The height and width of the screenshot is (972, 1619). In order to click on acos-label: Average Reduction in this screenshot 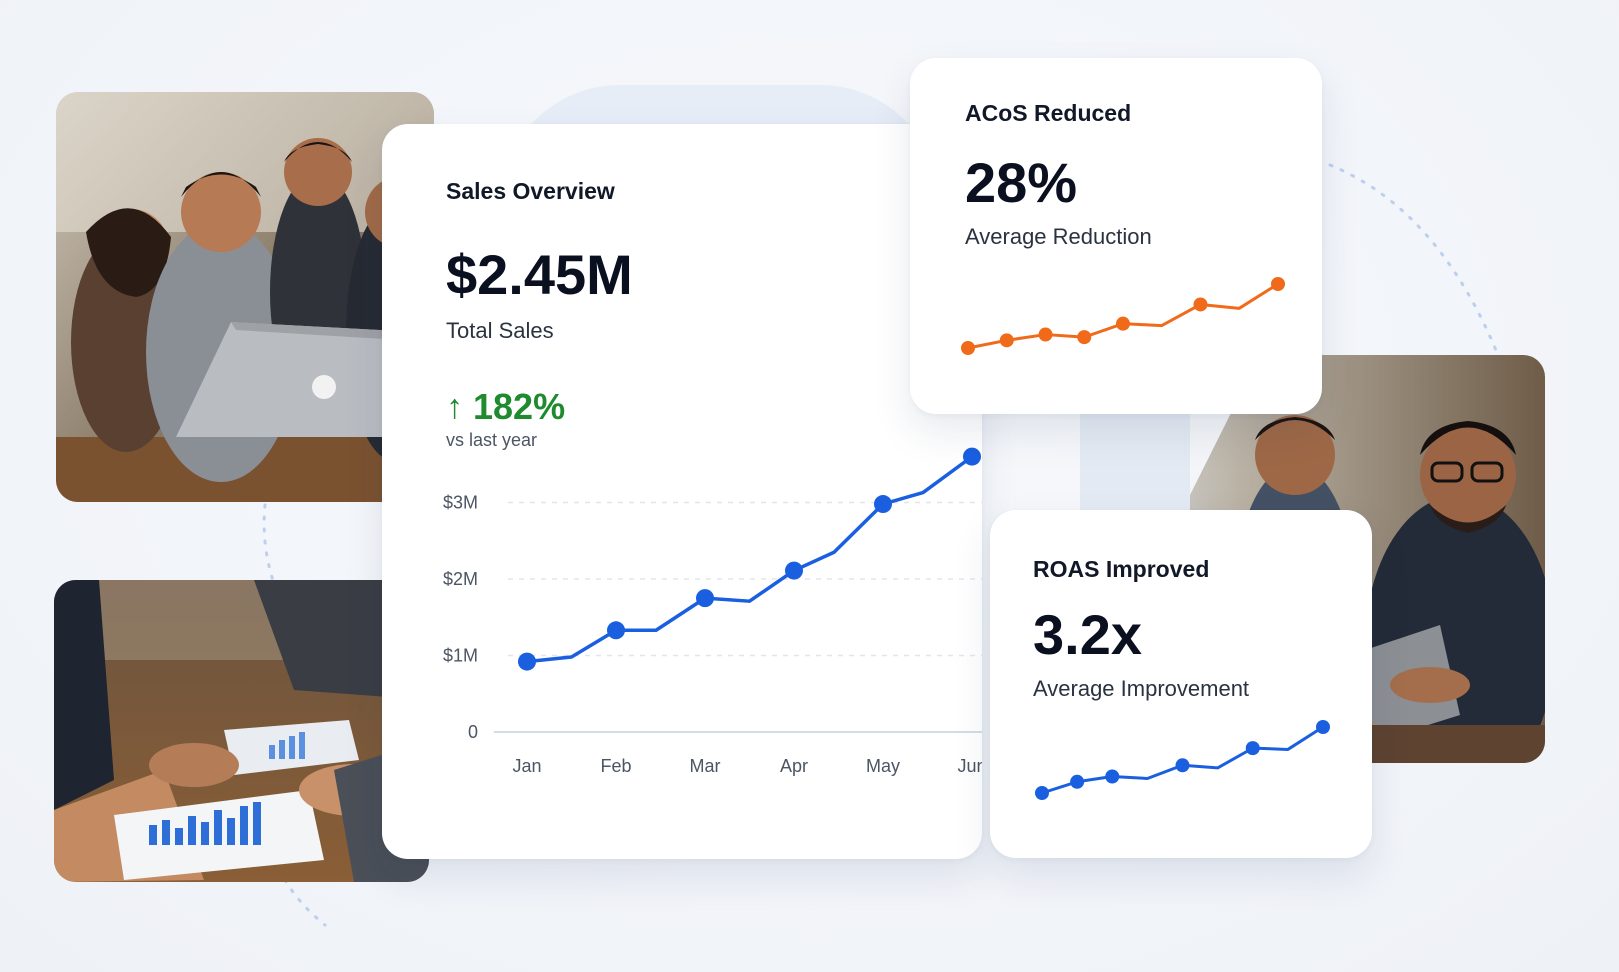, I will do `click(1058, 236)`.